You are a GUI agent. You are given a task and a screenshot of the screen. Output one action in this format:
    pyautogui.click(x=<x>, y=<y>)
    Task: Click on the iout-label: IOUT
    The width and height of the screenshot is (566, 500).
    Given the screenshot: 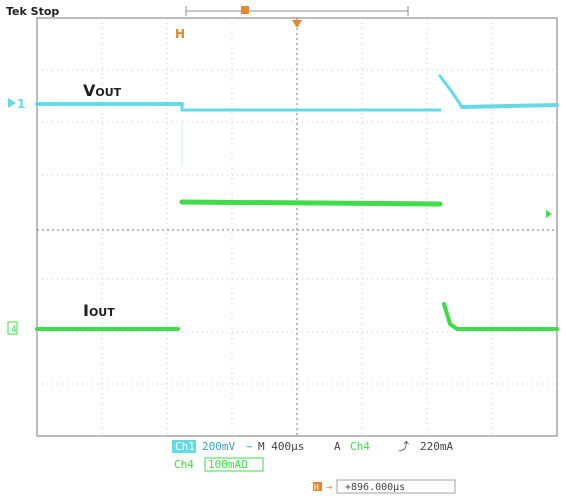 What is the action you would take?
    pyautogui.click(x=99, y=310)
    